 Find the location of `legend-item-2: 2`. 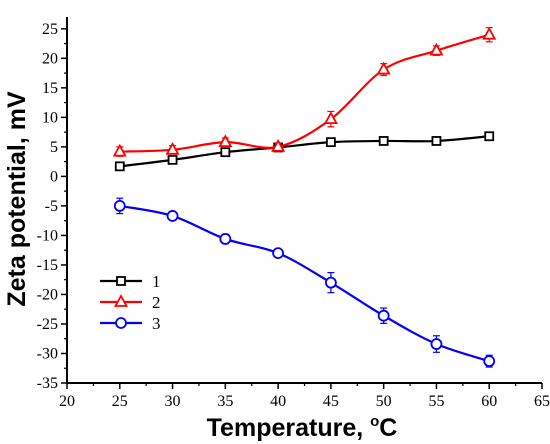

legend-item-2: 2 is located at coordinates (130, 302).